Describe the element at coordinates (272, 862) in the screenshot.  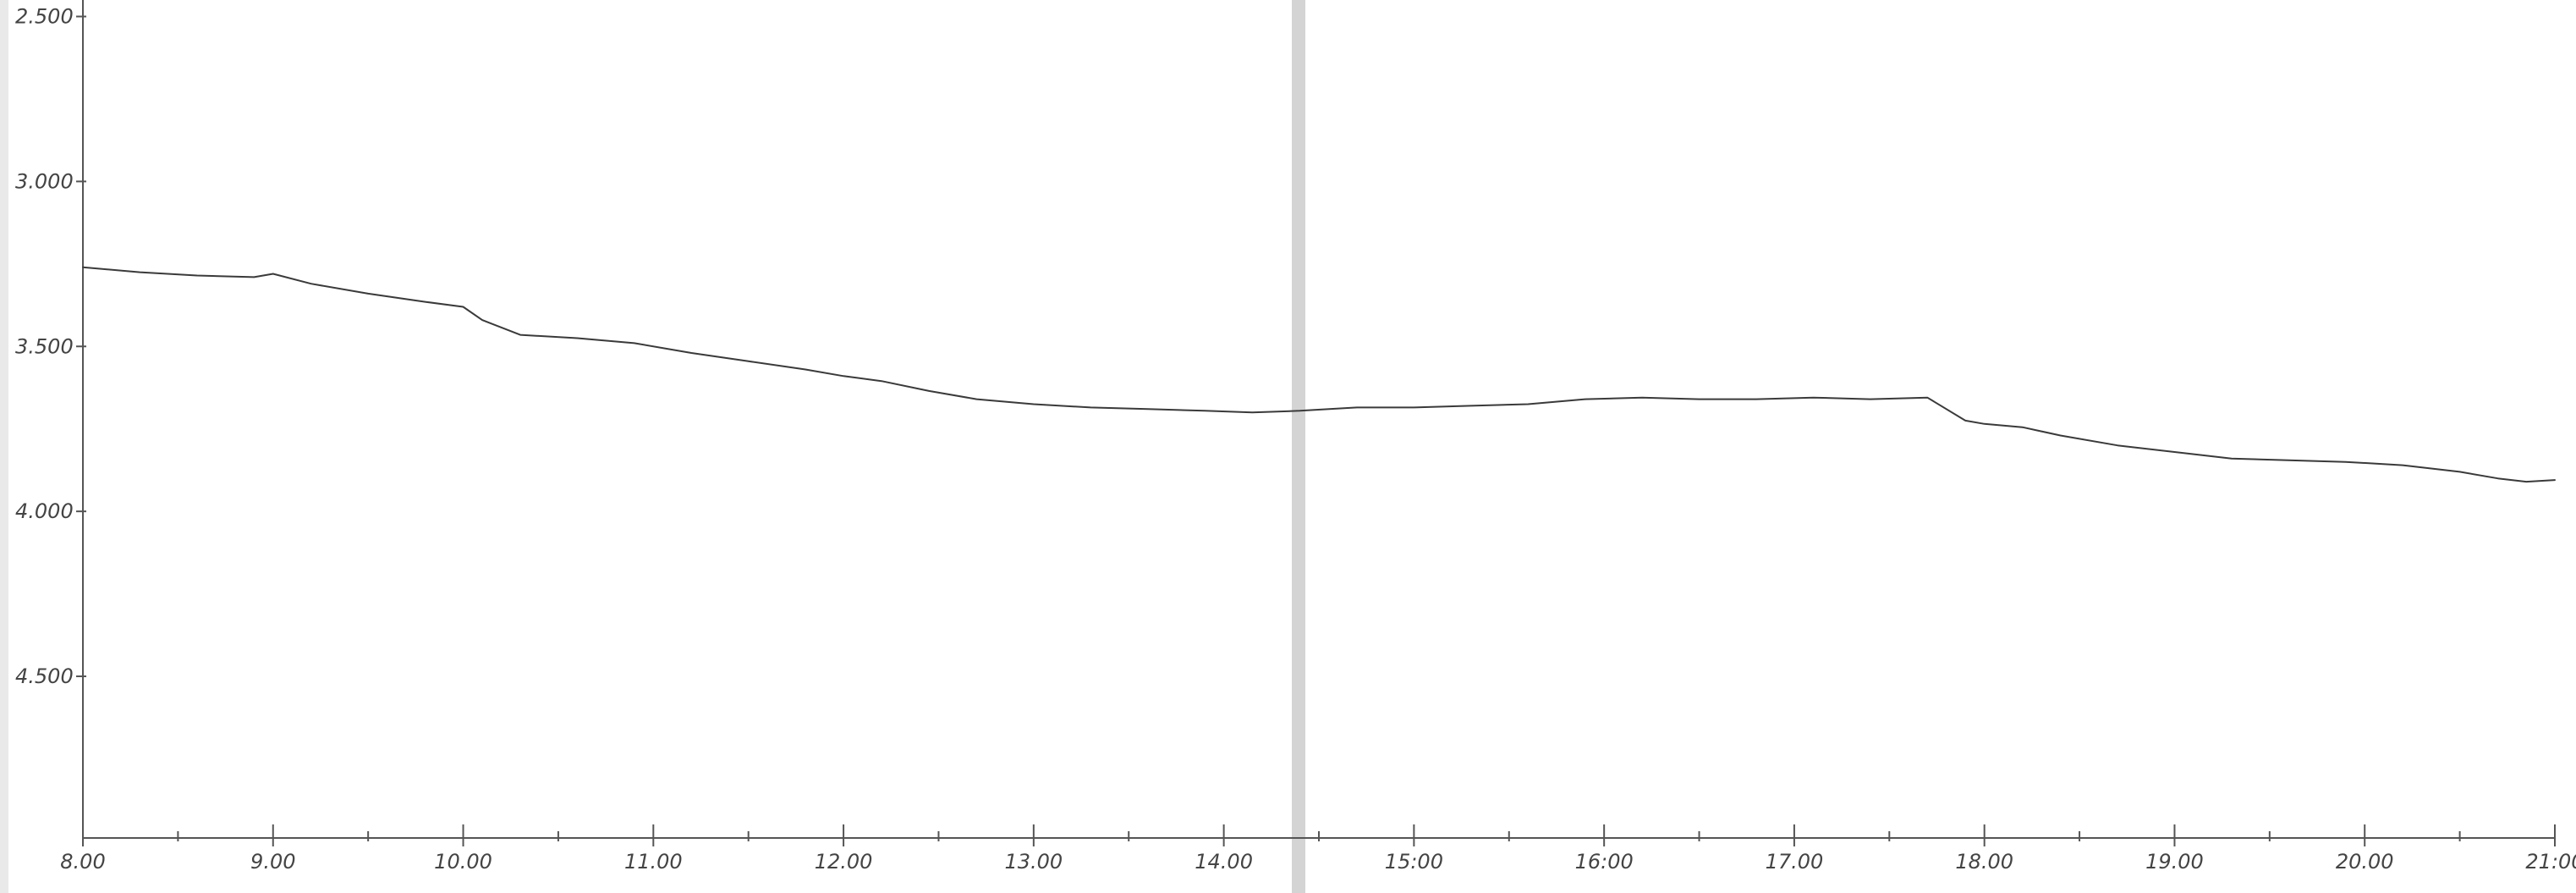
I see `x-tick-label: 9.00` at that location.